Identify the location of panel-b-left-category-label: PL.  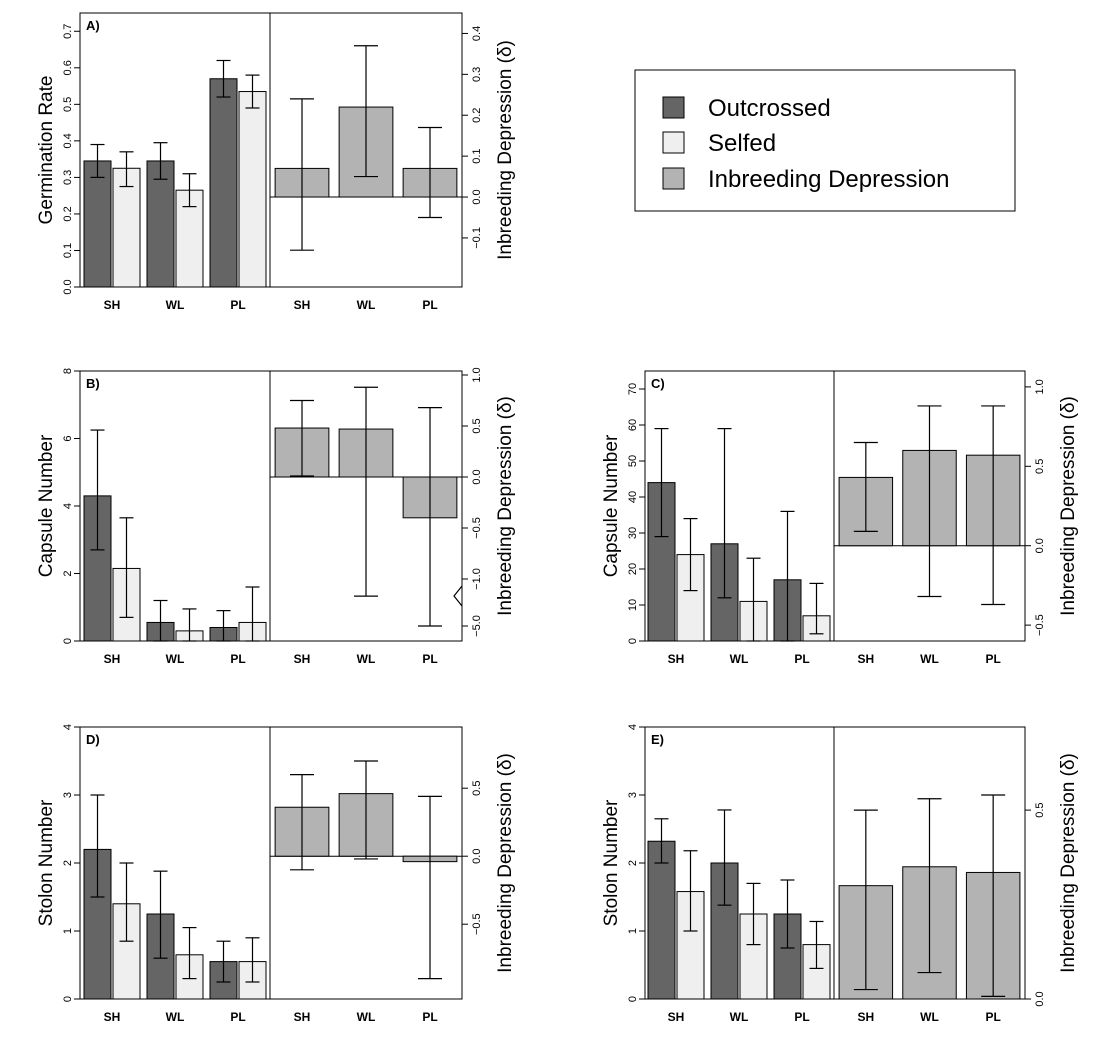
(237, 659).